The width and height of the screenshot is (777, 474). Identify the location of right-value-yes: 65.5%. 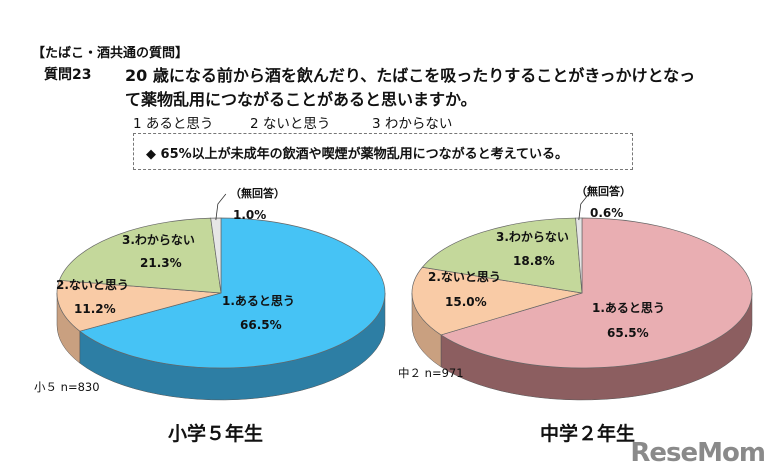
(628, 333).